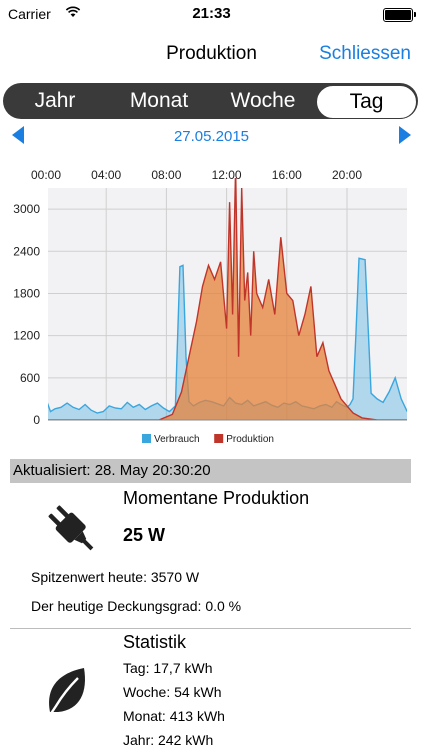 This screenshot has width=423, height=750. Describe the element at coordinates (177, 439) in the screenshot. I see `legend-label-verbrauch: Verbrauch` at that location.